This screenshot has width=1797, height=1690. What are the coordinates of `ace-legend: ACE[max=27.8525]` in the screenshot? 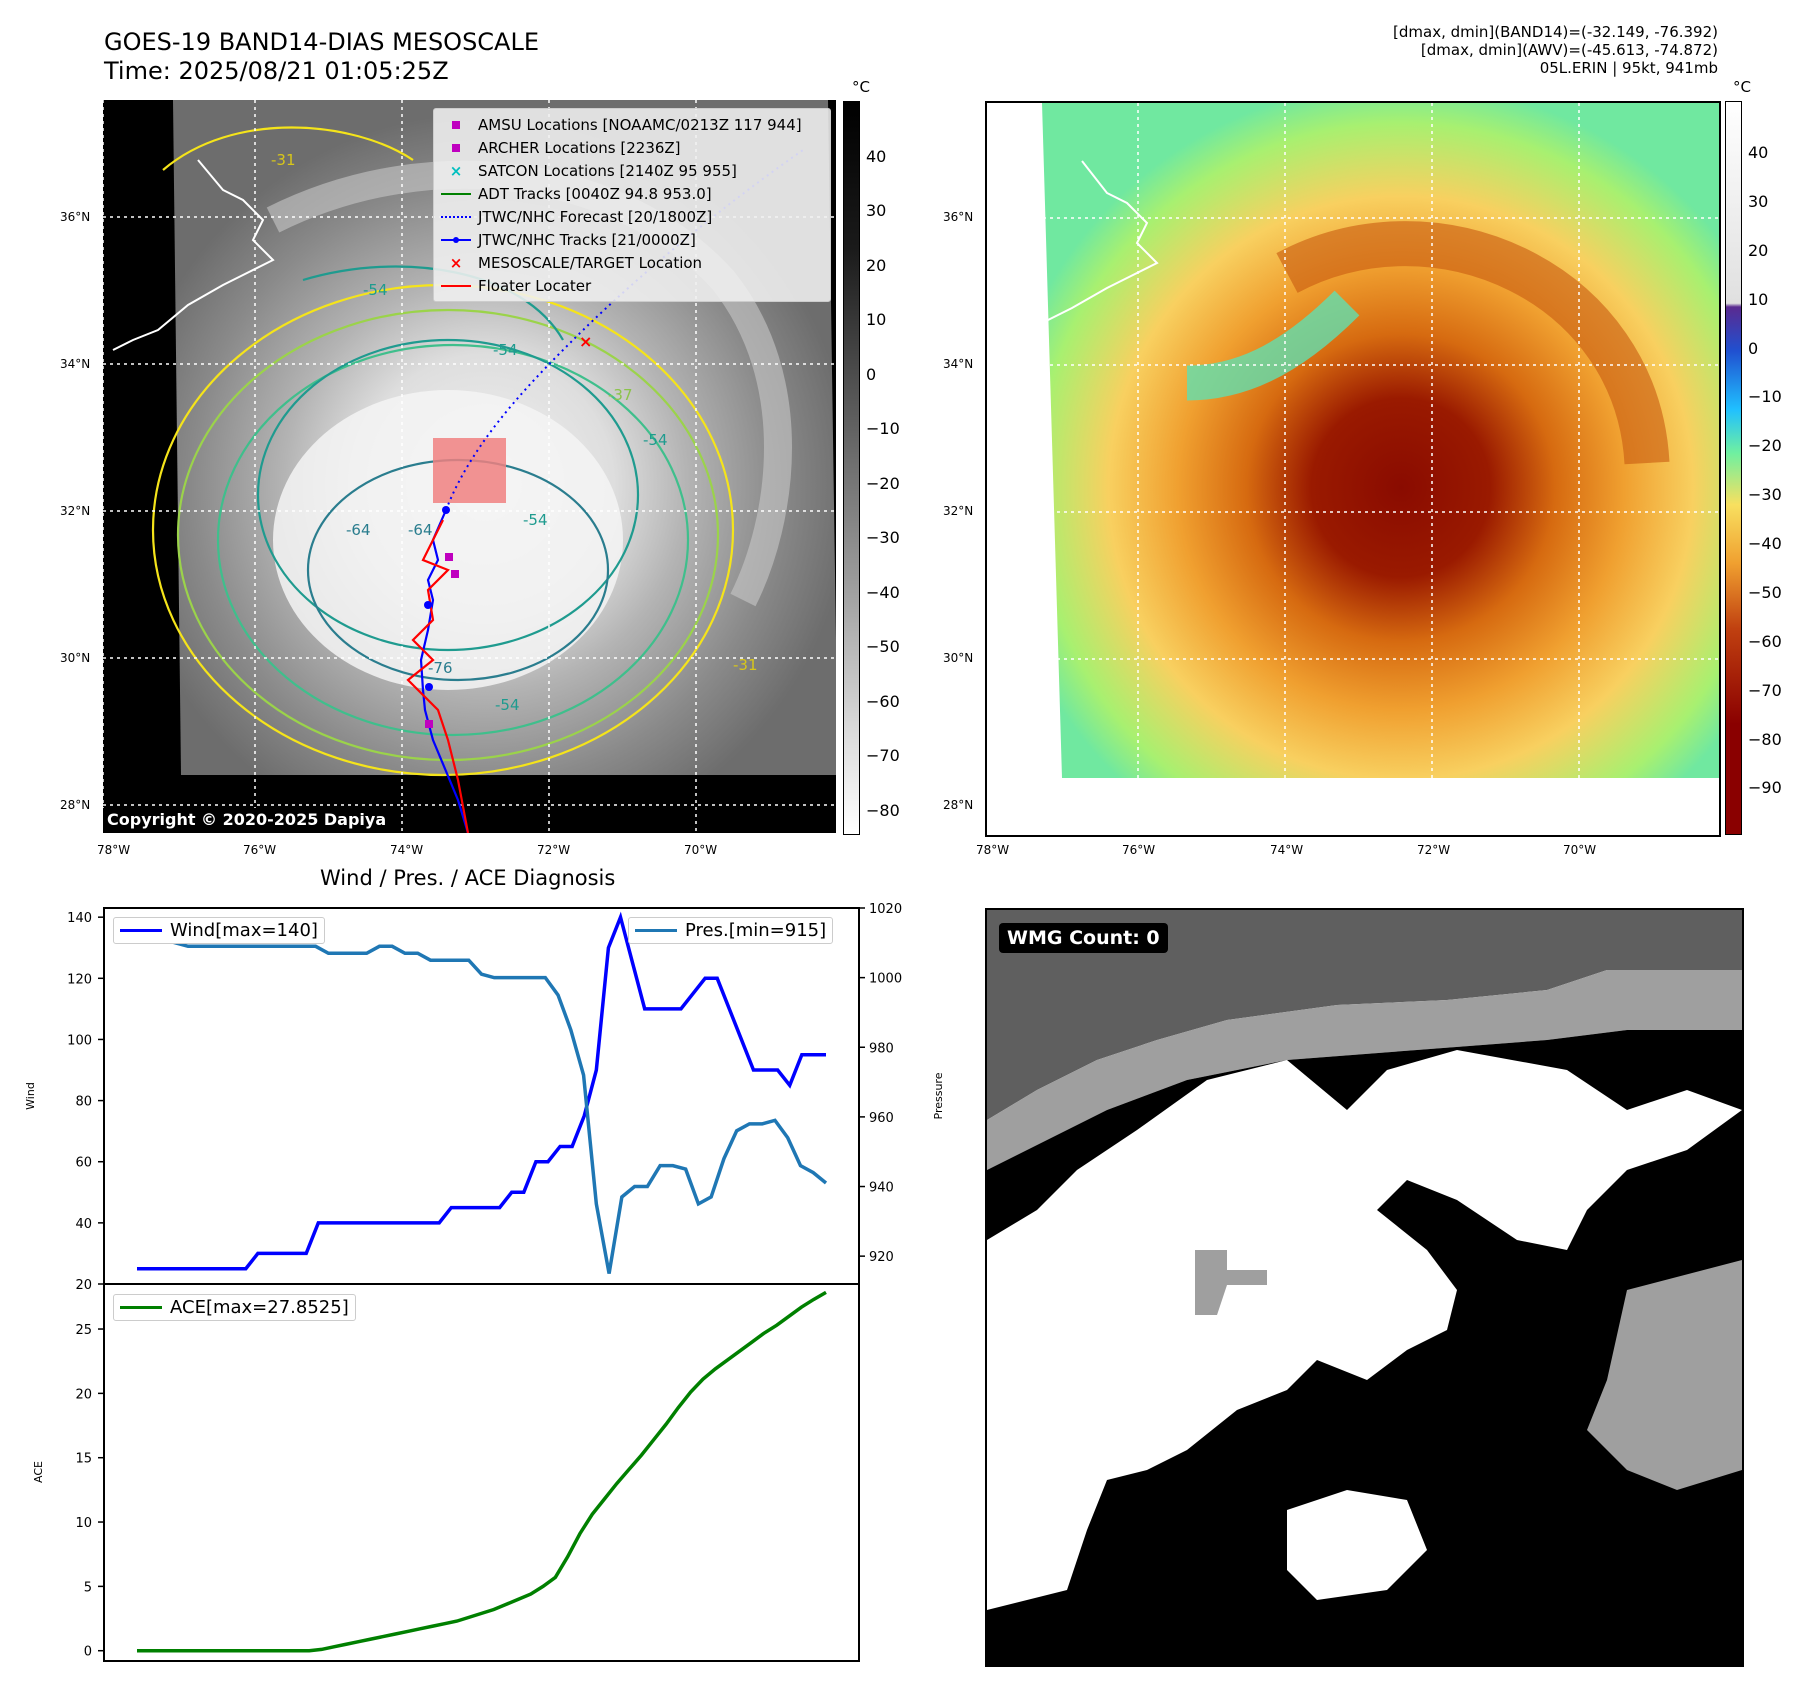 It's located at (234, 1307).